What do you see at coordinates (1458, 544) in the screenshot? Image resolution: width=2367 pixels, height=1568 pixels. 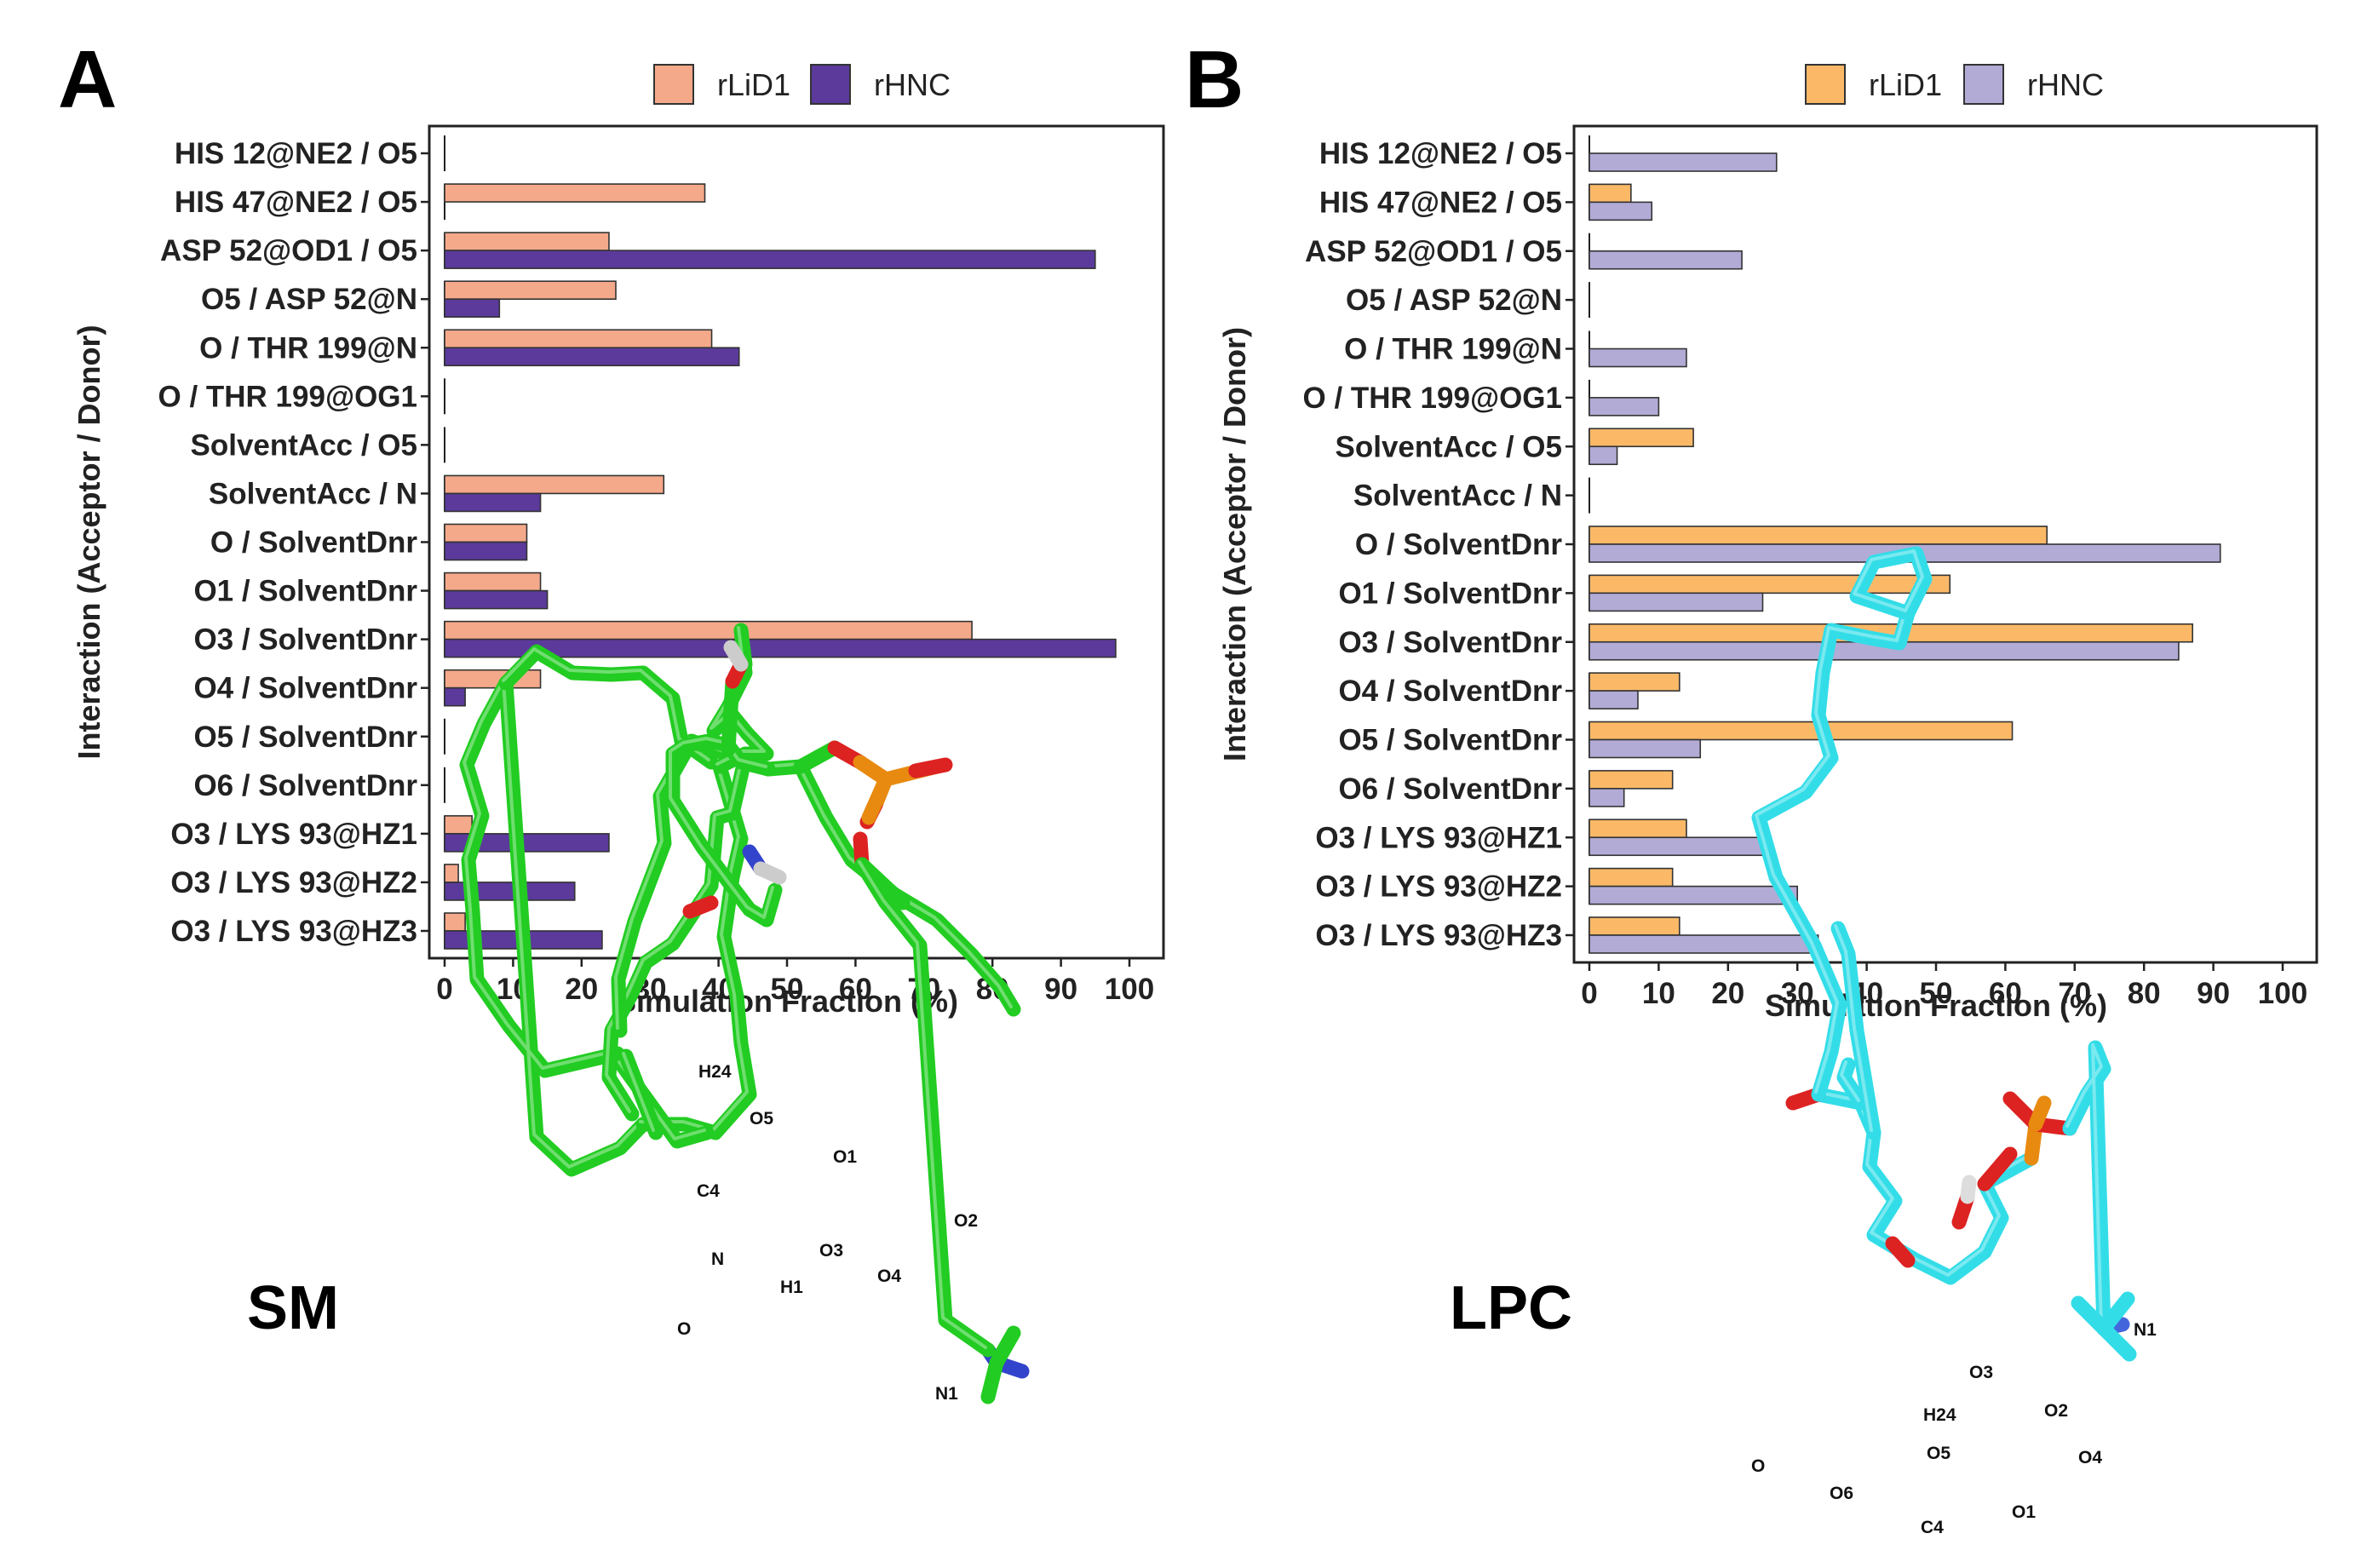 I see `category-label: O / SolventDnr` at bounding box center [1458, 544].